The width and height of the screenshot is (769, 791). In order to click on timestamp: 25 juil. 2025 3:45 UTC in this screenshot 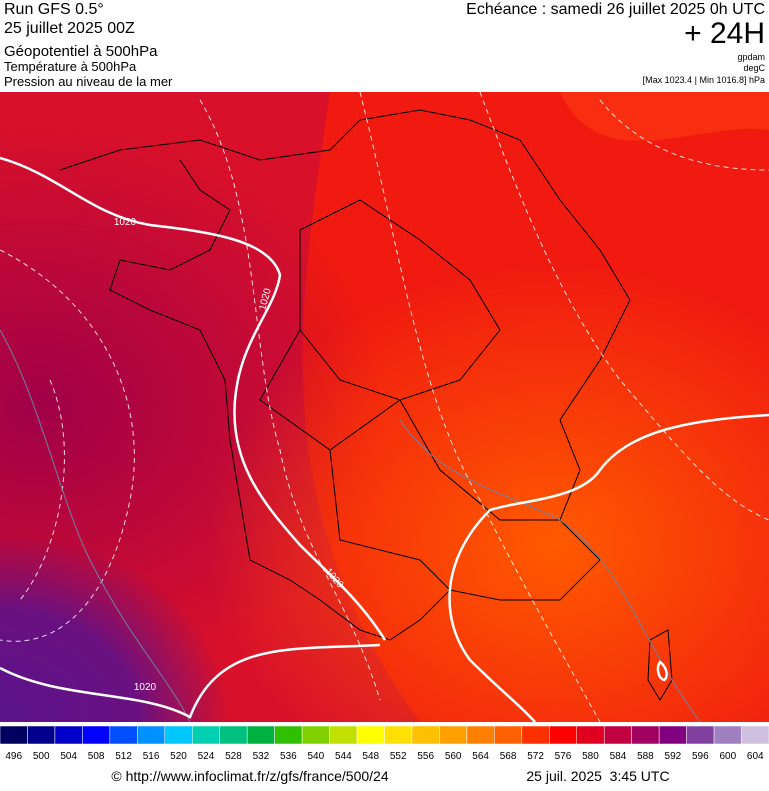, I will do `click(597, 776)`.